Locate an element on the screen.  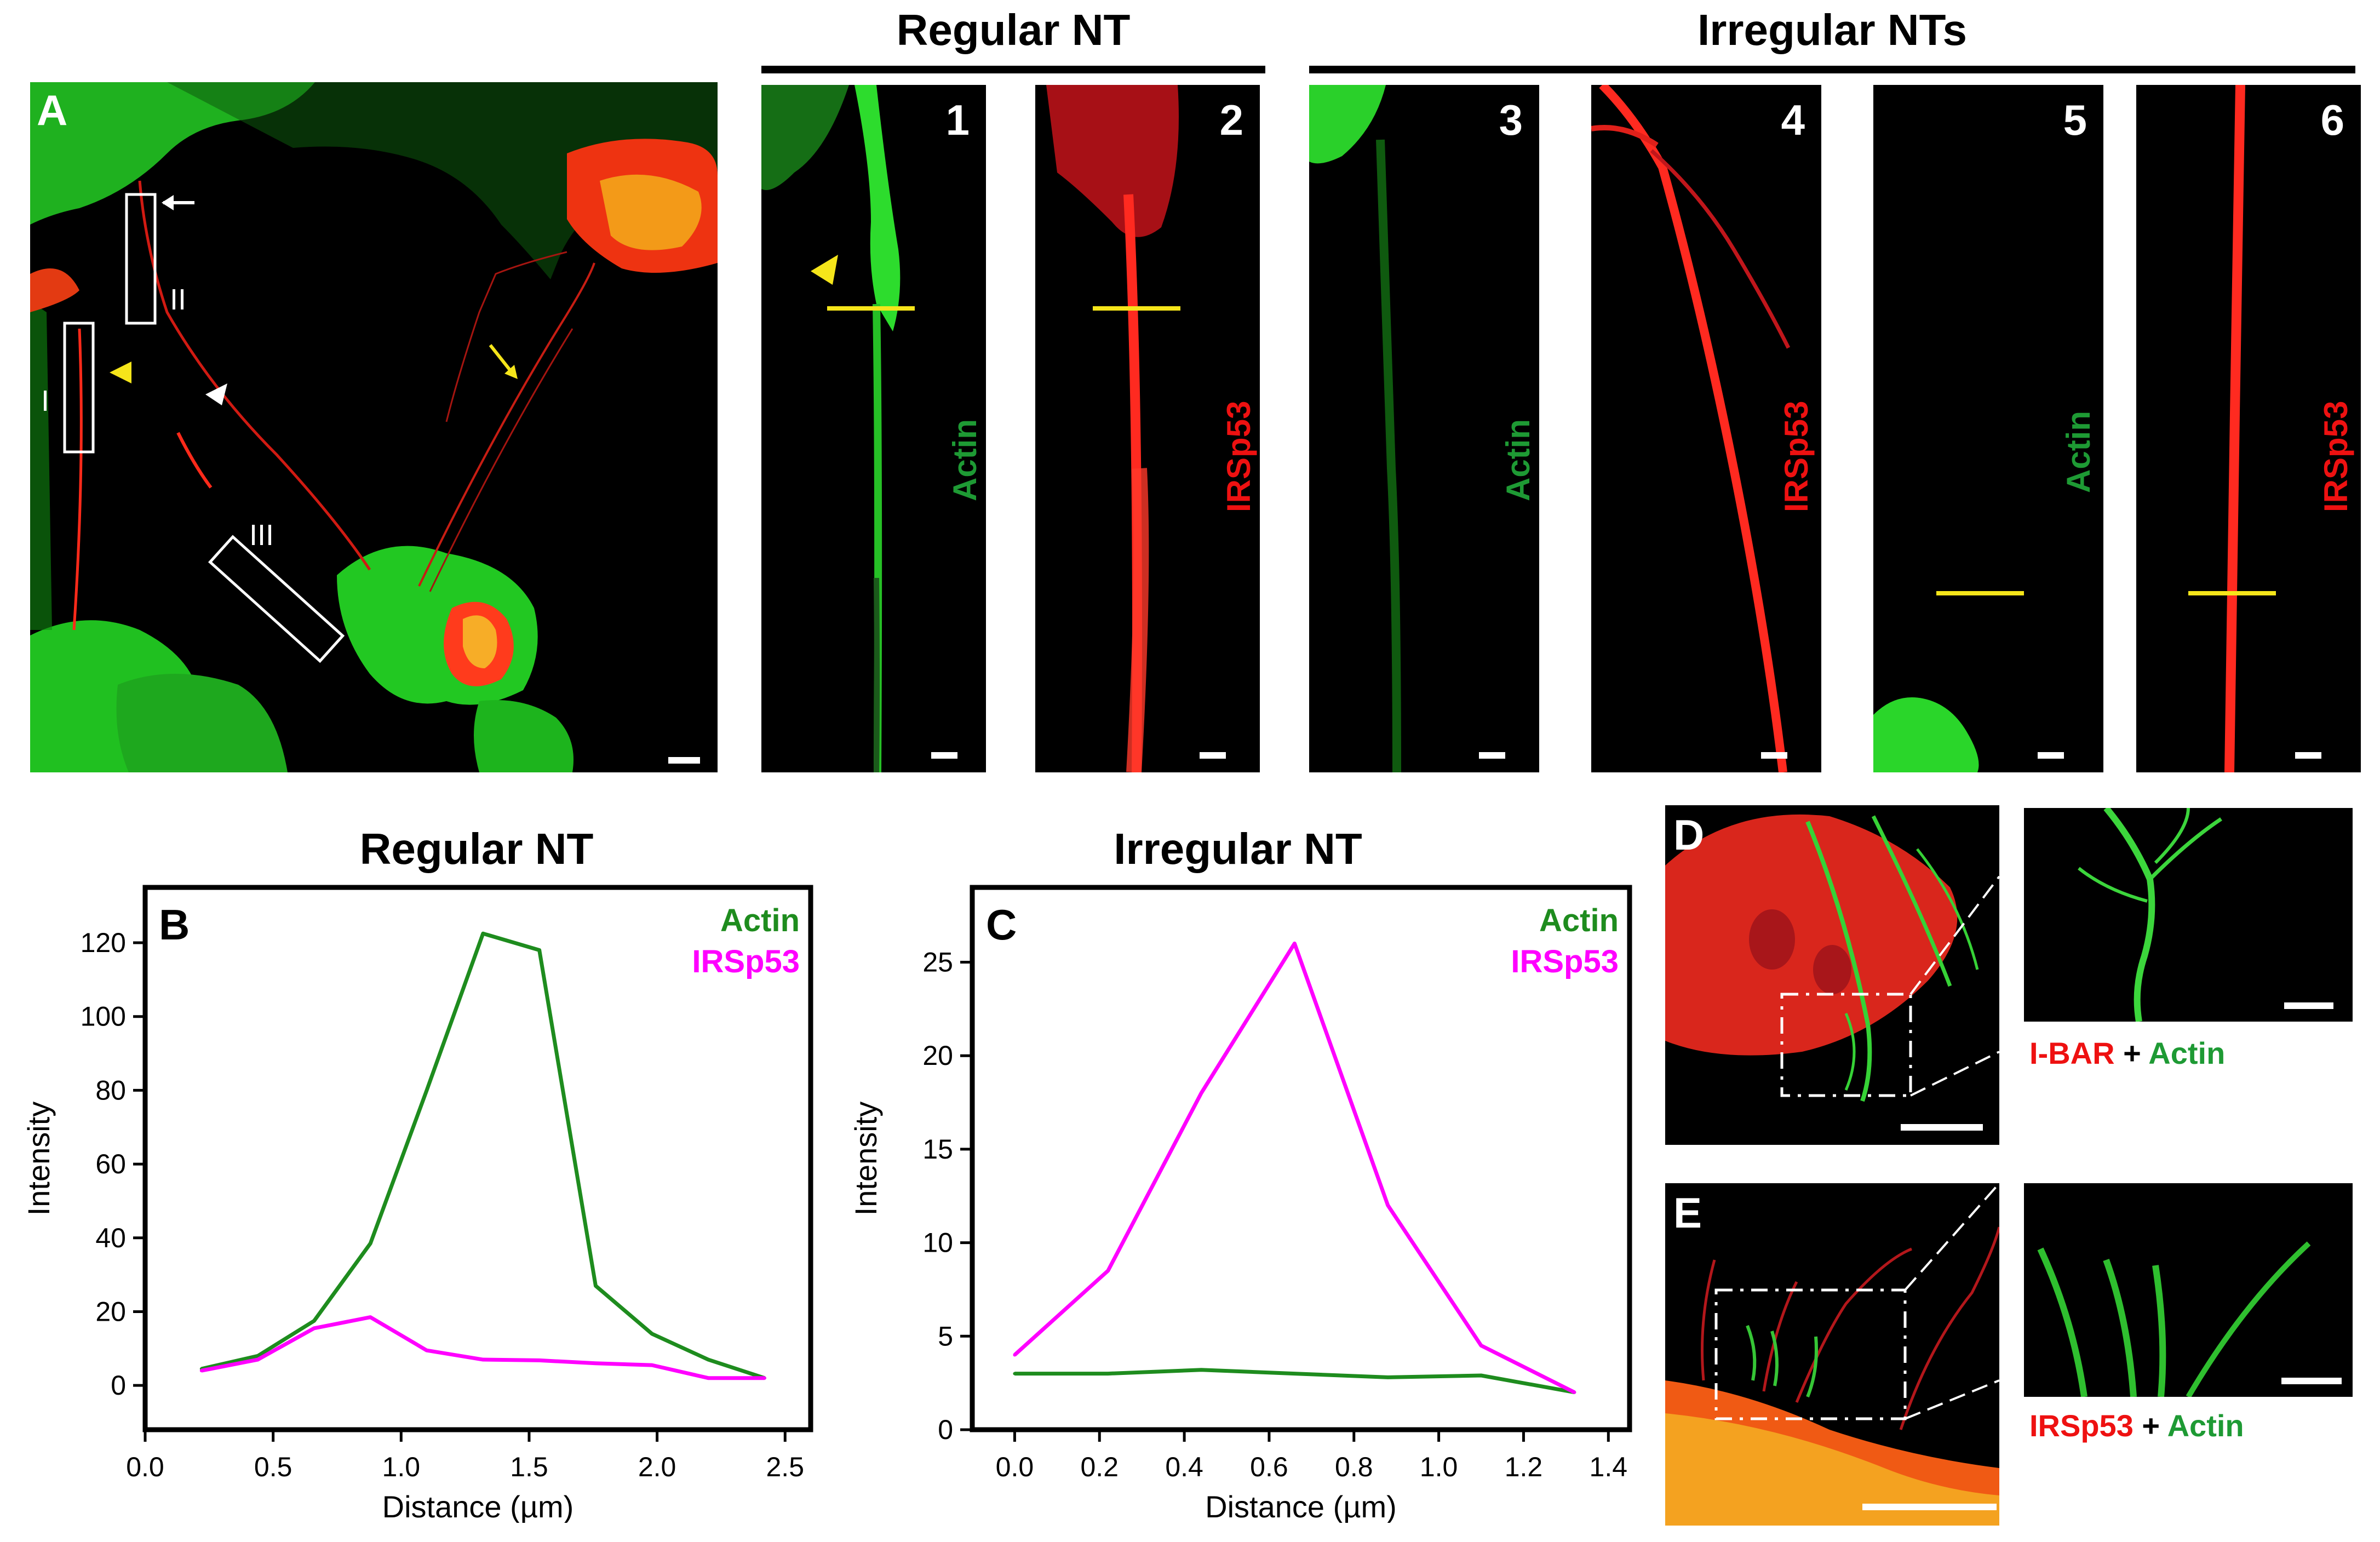
yellow-arrow-icon is located at coordinates (503, 361).